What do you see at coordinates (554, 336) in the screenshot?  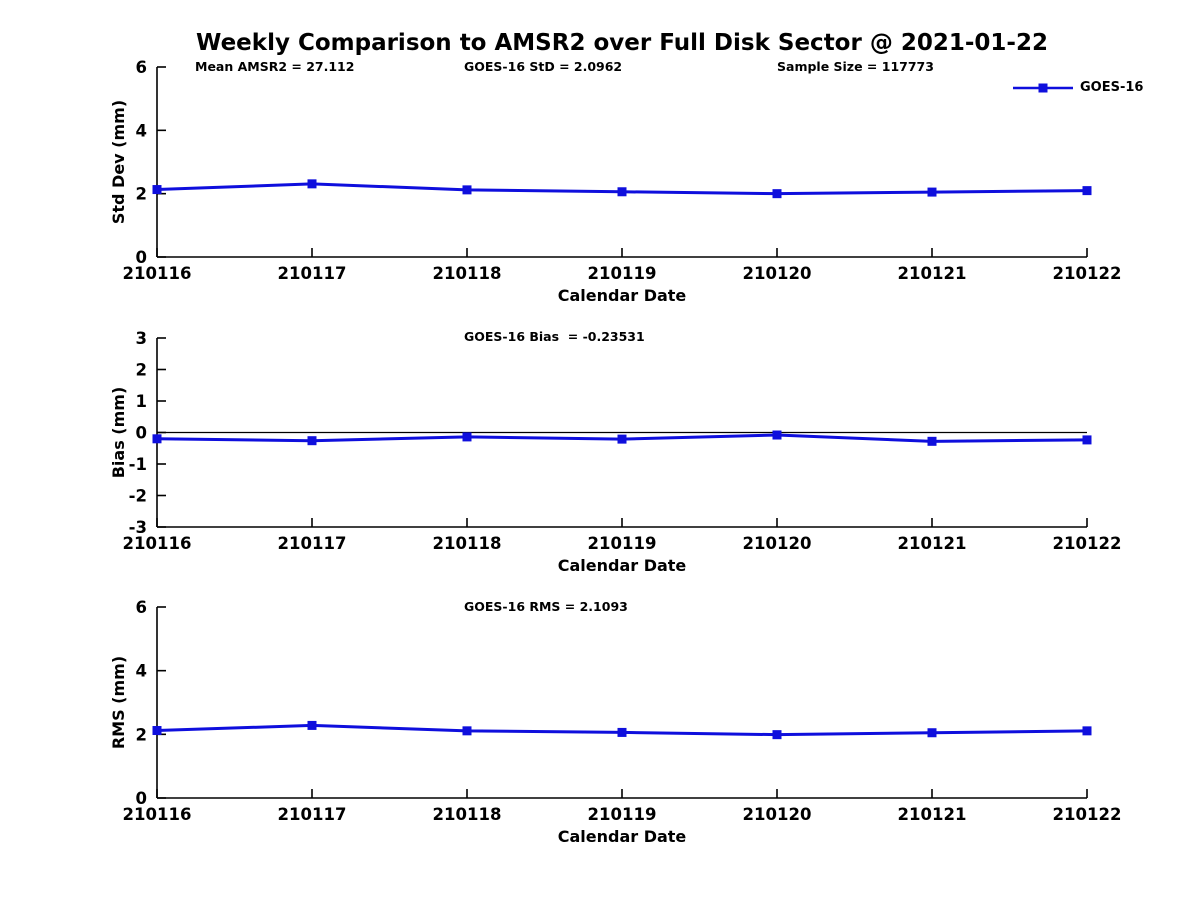 I see `annotation-goes-bias: GOES-16 Bias = -0.23531` at bounding box center [554, 336].